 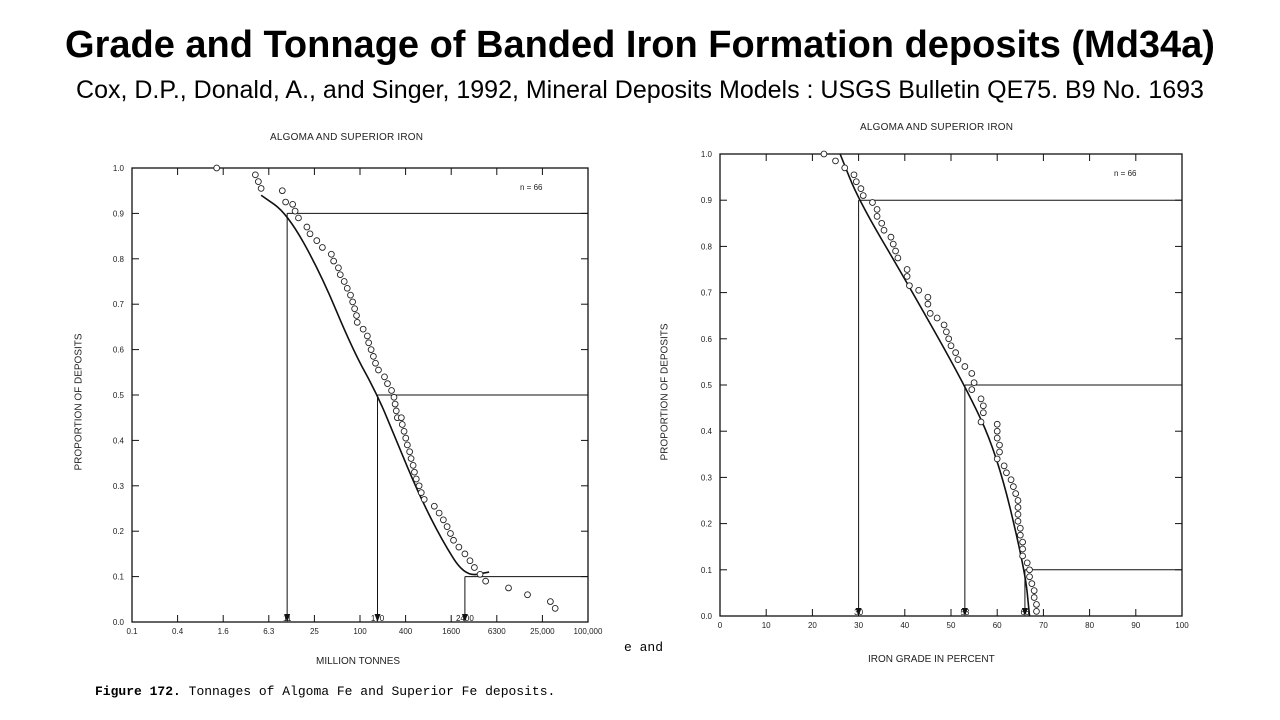 I want to click on x-tick-label: 25, so click(x=314, y=631).